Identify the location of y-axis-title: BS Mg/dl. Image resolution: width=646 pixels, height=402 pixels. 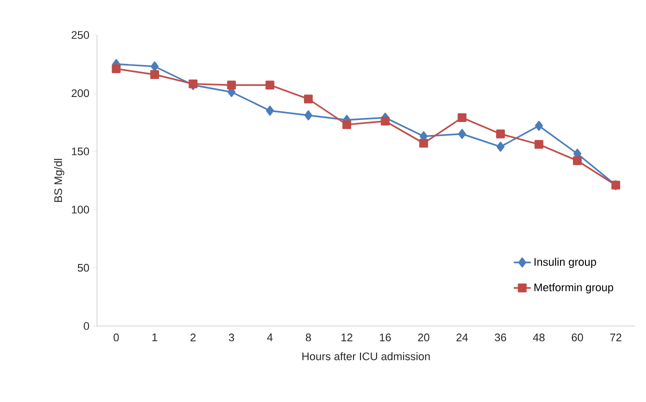
(59, 180).